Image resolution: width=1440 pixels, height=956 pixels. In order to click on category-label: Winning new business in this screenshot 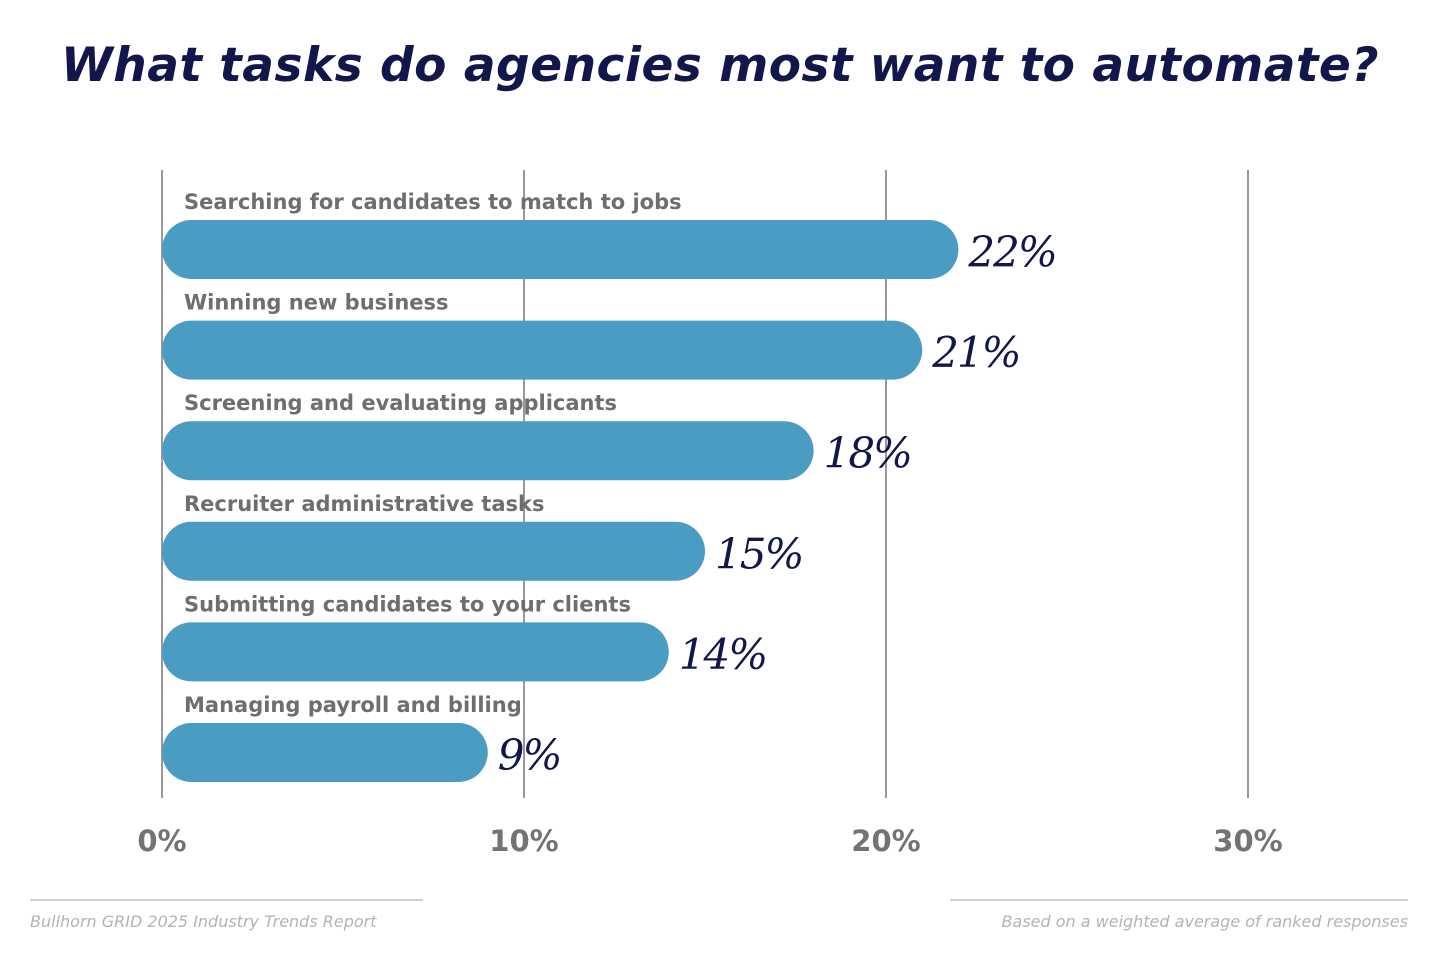, I will do `click(316, 303)`.